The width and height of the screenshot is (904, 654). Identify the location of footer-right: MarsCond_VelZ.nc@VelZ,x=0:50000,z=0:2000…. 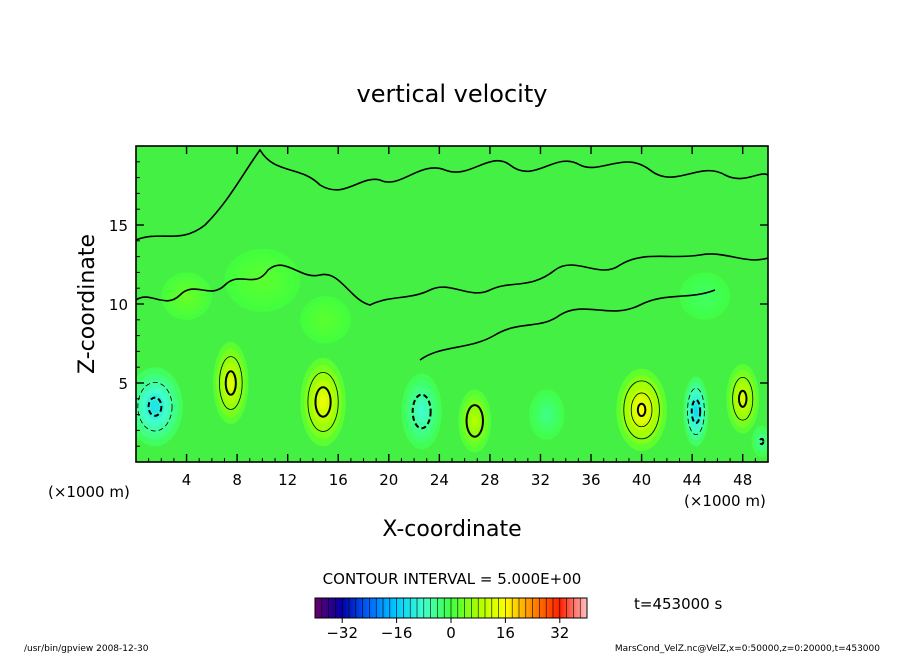
(747, 649).